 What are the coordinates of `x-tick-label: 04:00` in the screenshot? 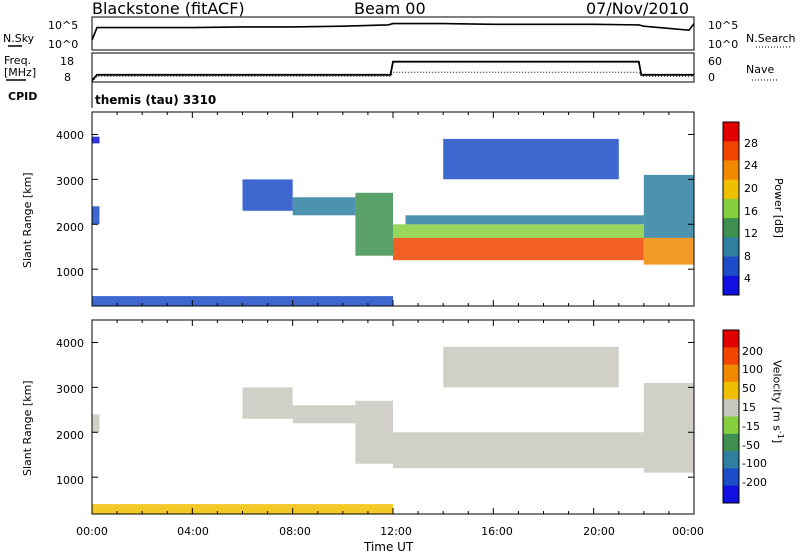 It's located at (193, 531).